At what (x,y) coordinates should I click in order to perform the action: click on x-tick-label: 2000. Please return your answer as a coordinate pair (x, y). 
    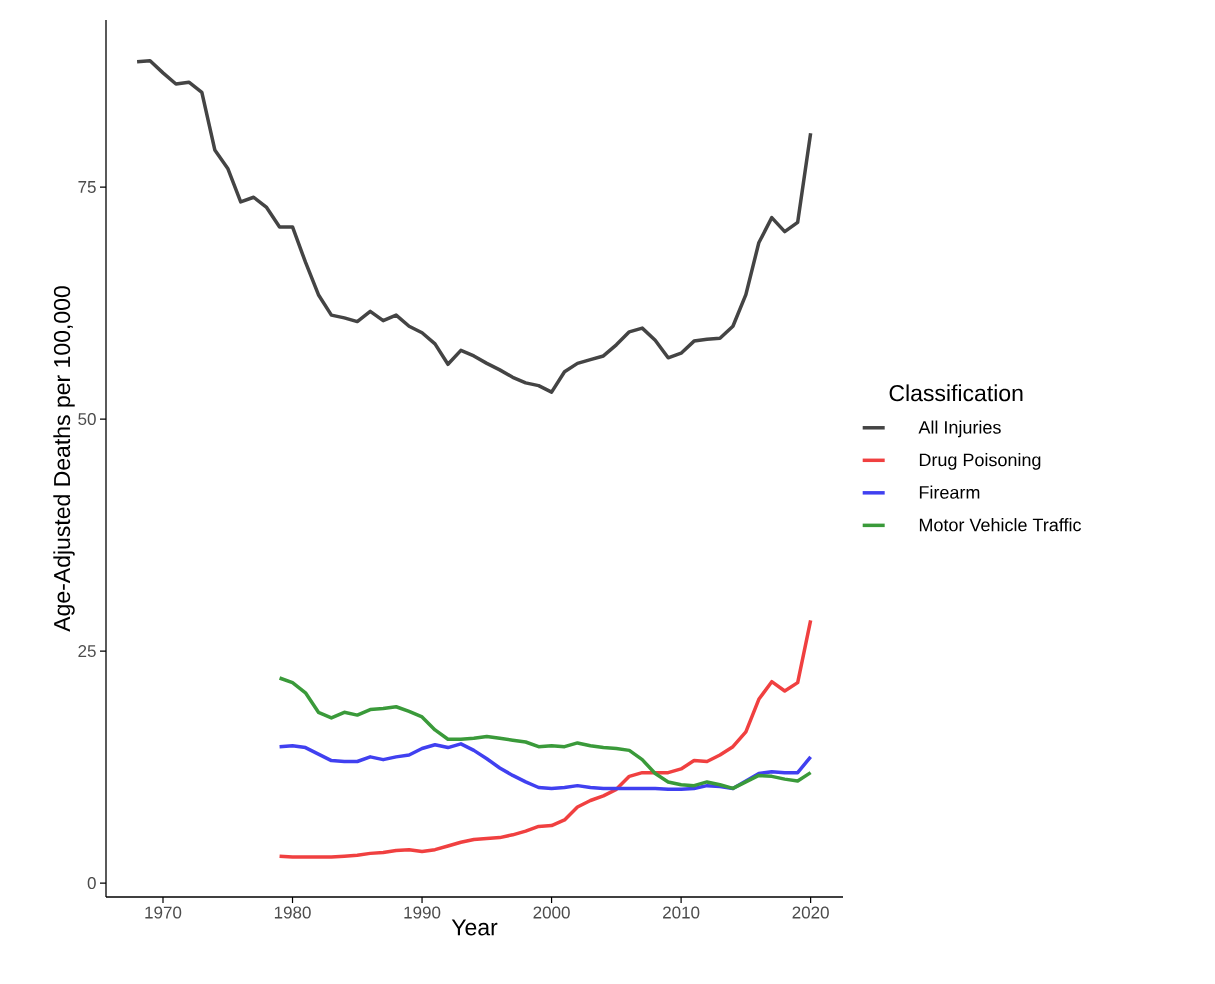
    Looking at the image, I should click on (551, 912).